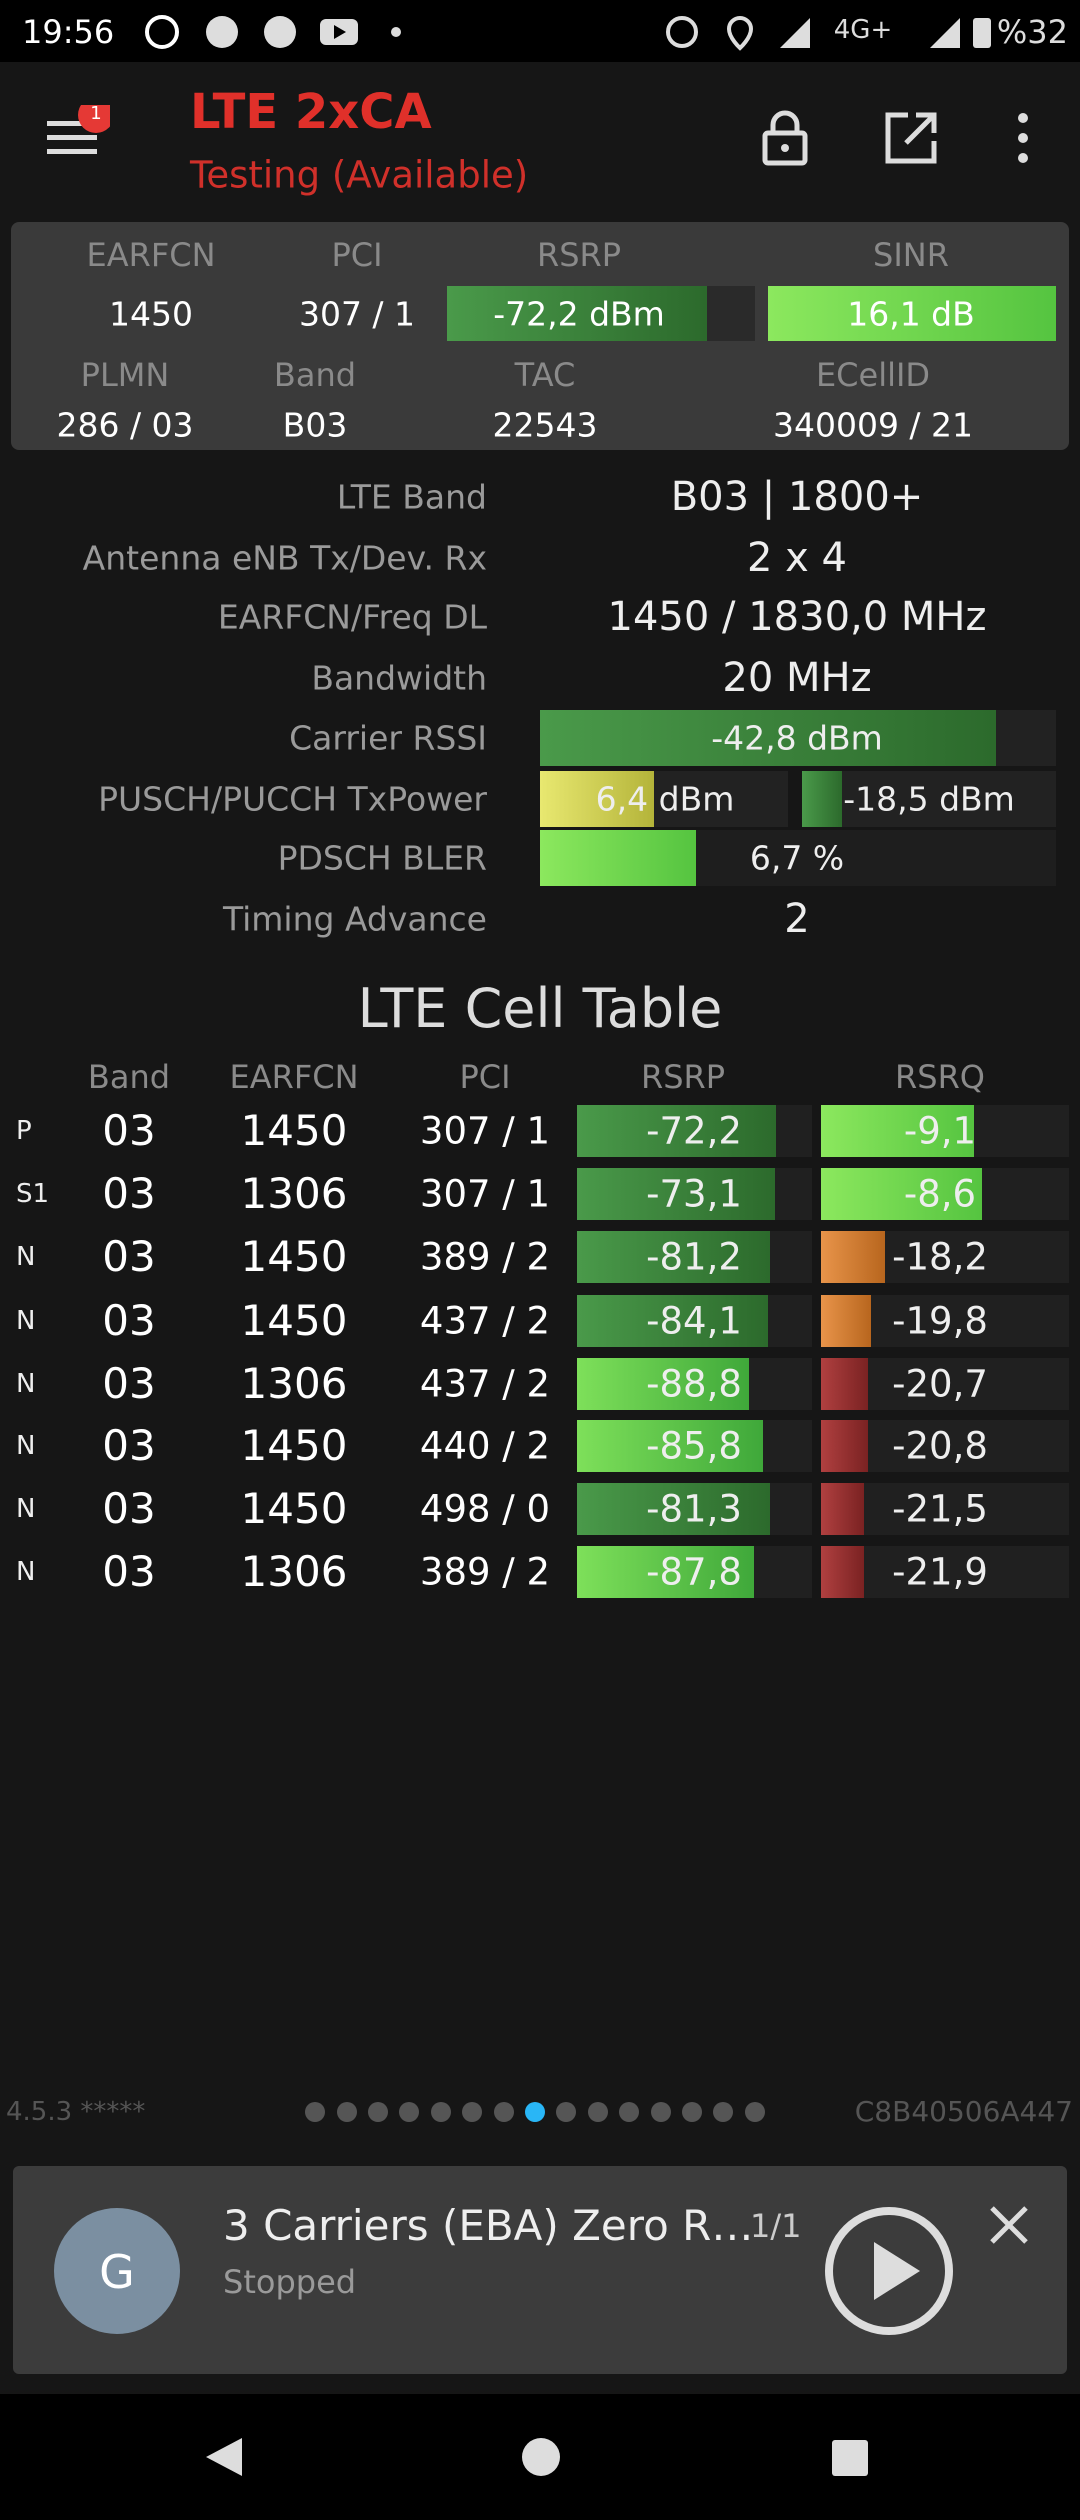  Describe the element at coordinates (1009, 2225) in the screenshot. I see `close-button` at that location.